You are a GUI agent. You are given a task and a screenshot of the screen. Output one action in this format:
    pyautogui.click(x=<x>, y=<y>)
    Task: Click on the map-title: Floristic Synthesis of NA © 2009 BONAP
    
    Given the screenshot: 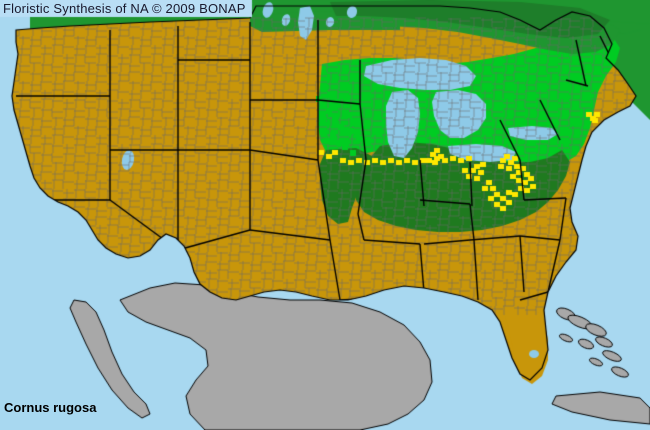 What is the action you would take?
    pyautogui.click(x=124, y=8)
    